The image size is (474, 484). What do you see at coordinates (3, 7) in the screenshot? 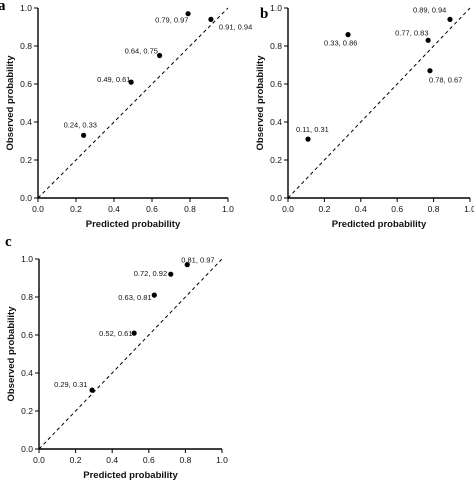
I see `panel-letter: a` at bounding box center [3, 7].